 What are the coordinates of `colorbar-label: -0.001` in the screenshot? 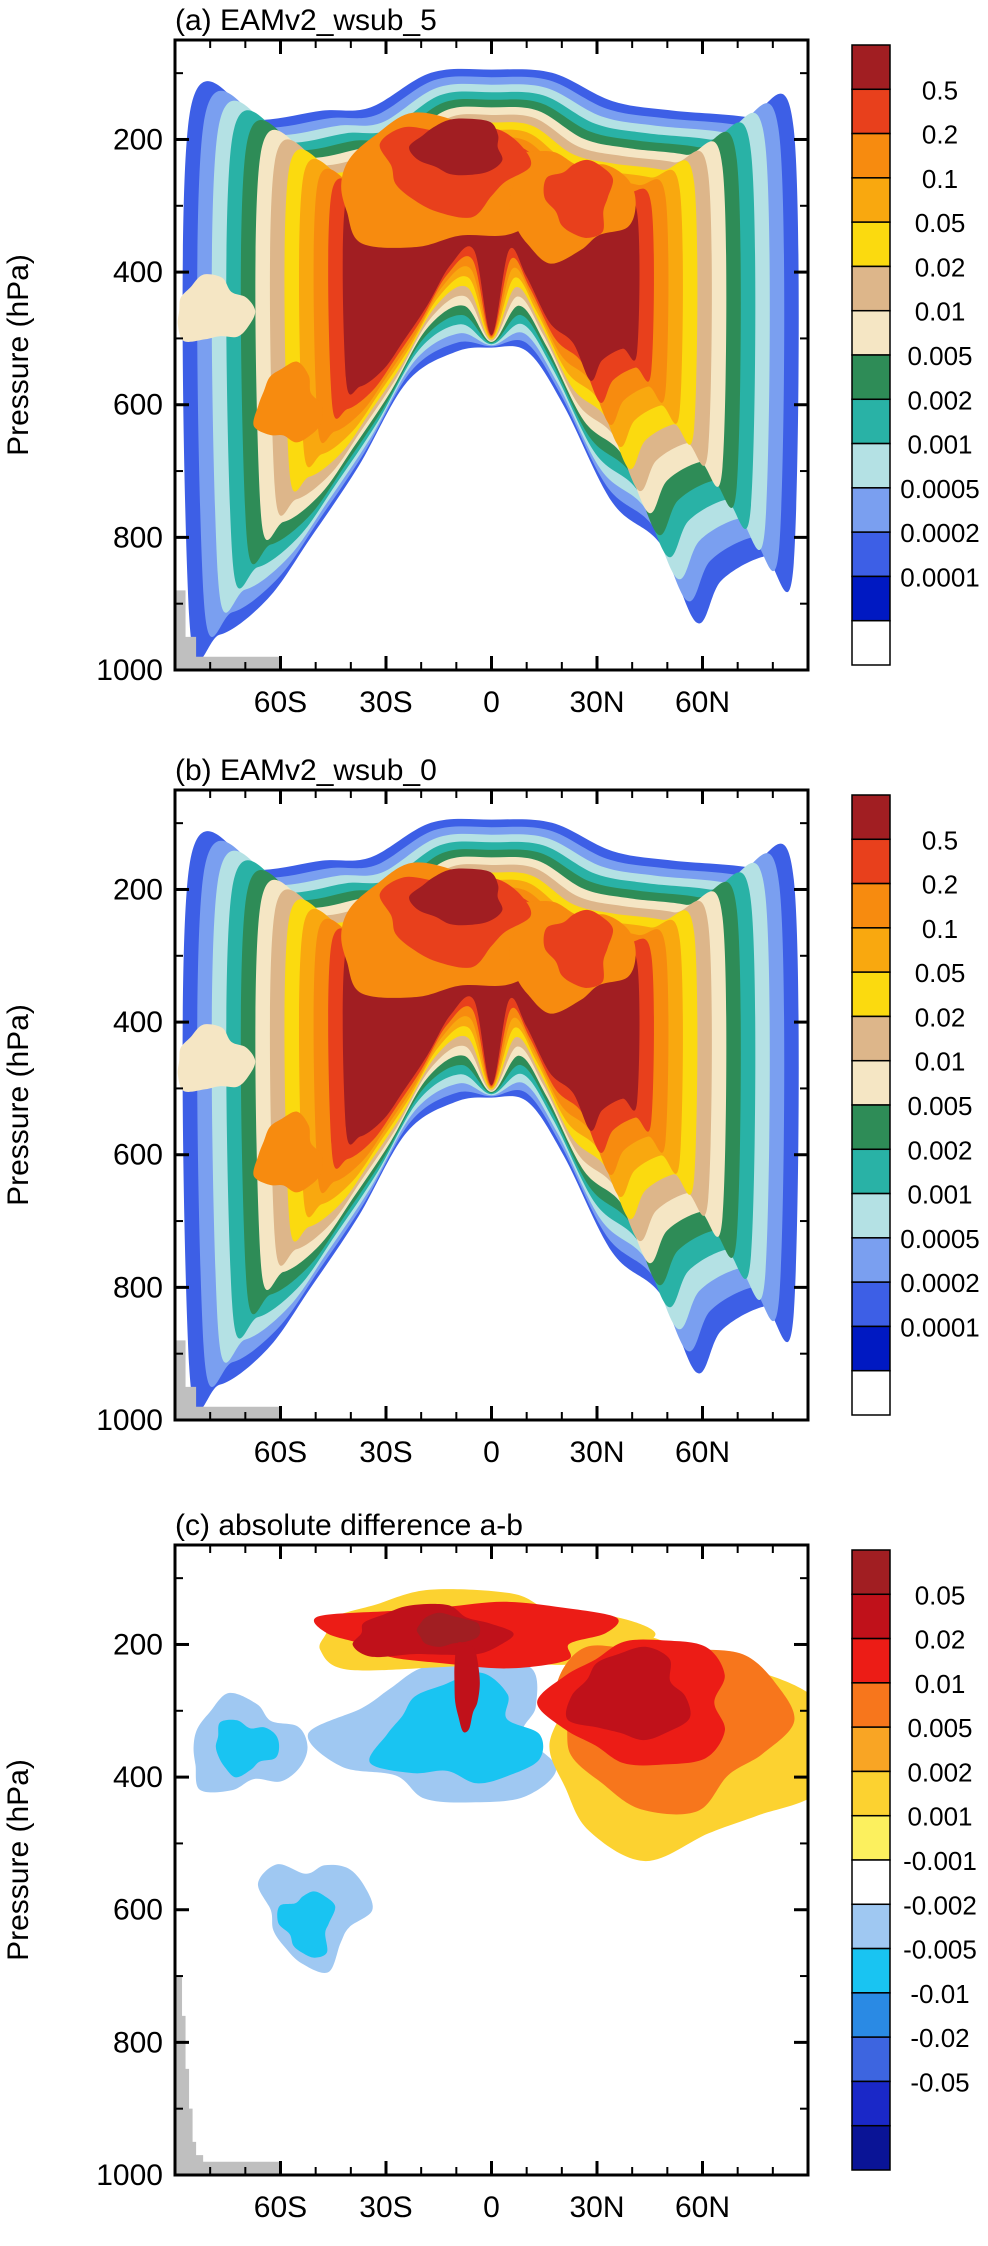 It's located at (940, 1861).